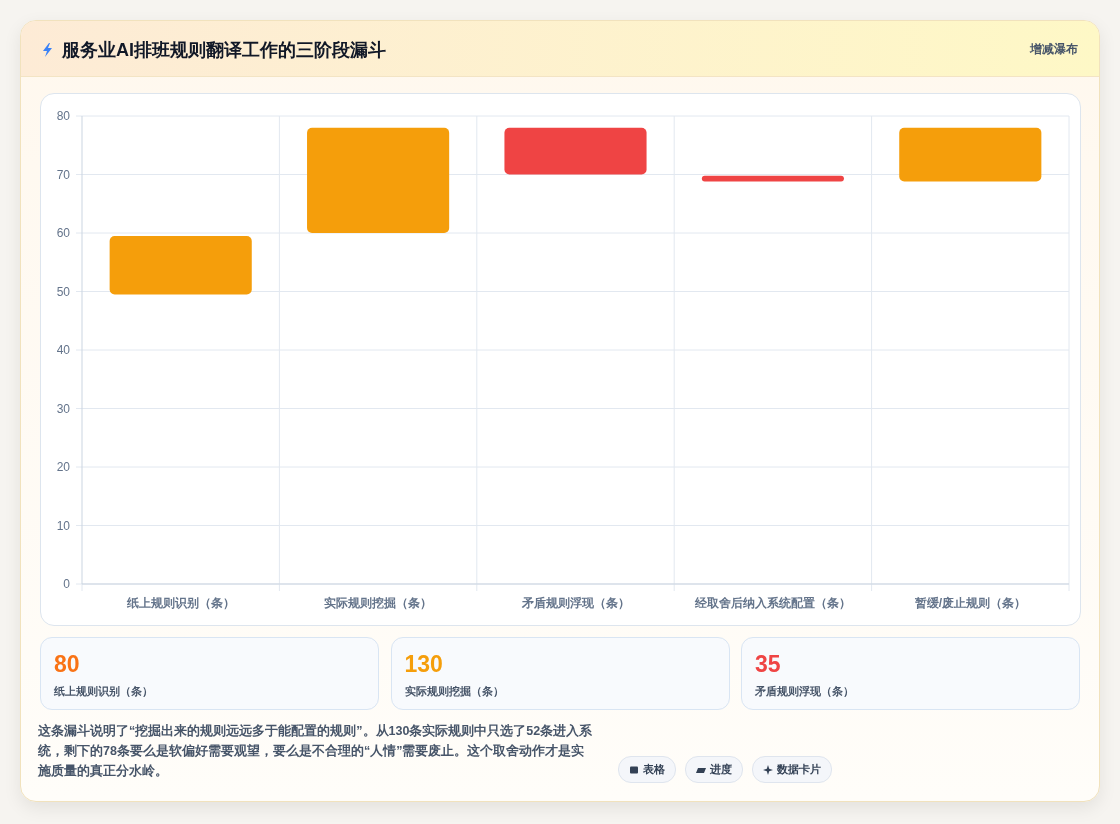 Image resolution: width=1120 pixels, height=824 pixels. Describe the element at coordinates (224, 50) in the screenshot. I see `chart-title: 服务业AI排班规则翻译工作的三阶段漏斗` at that location.